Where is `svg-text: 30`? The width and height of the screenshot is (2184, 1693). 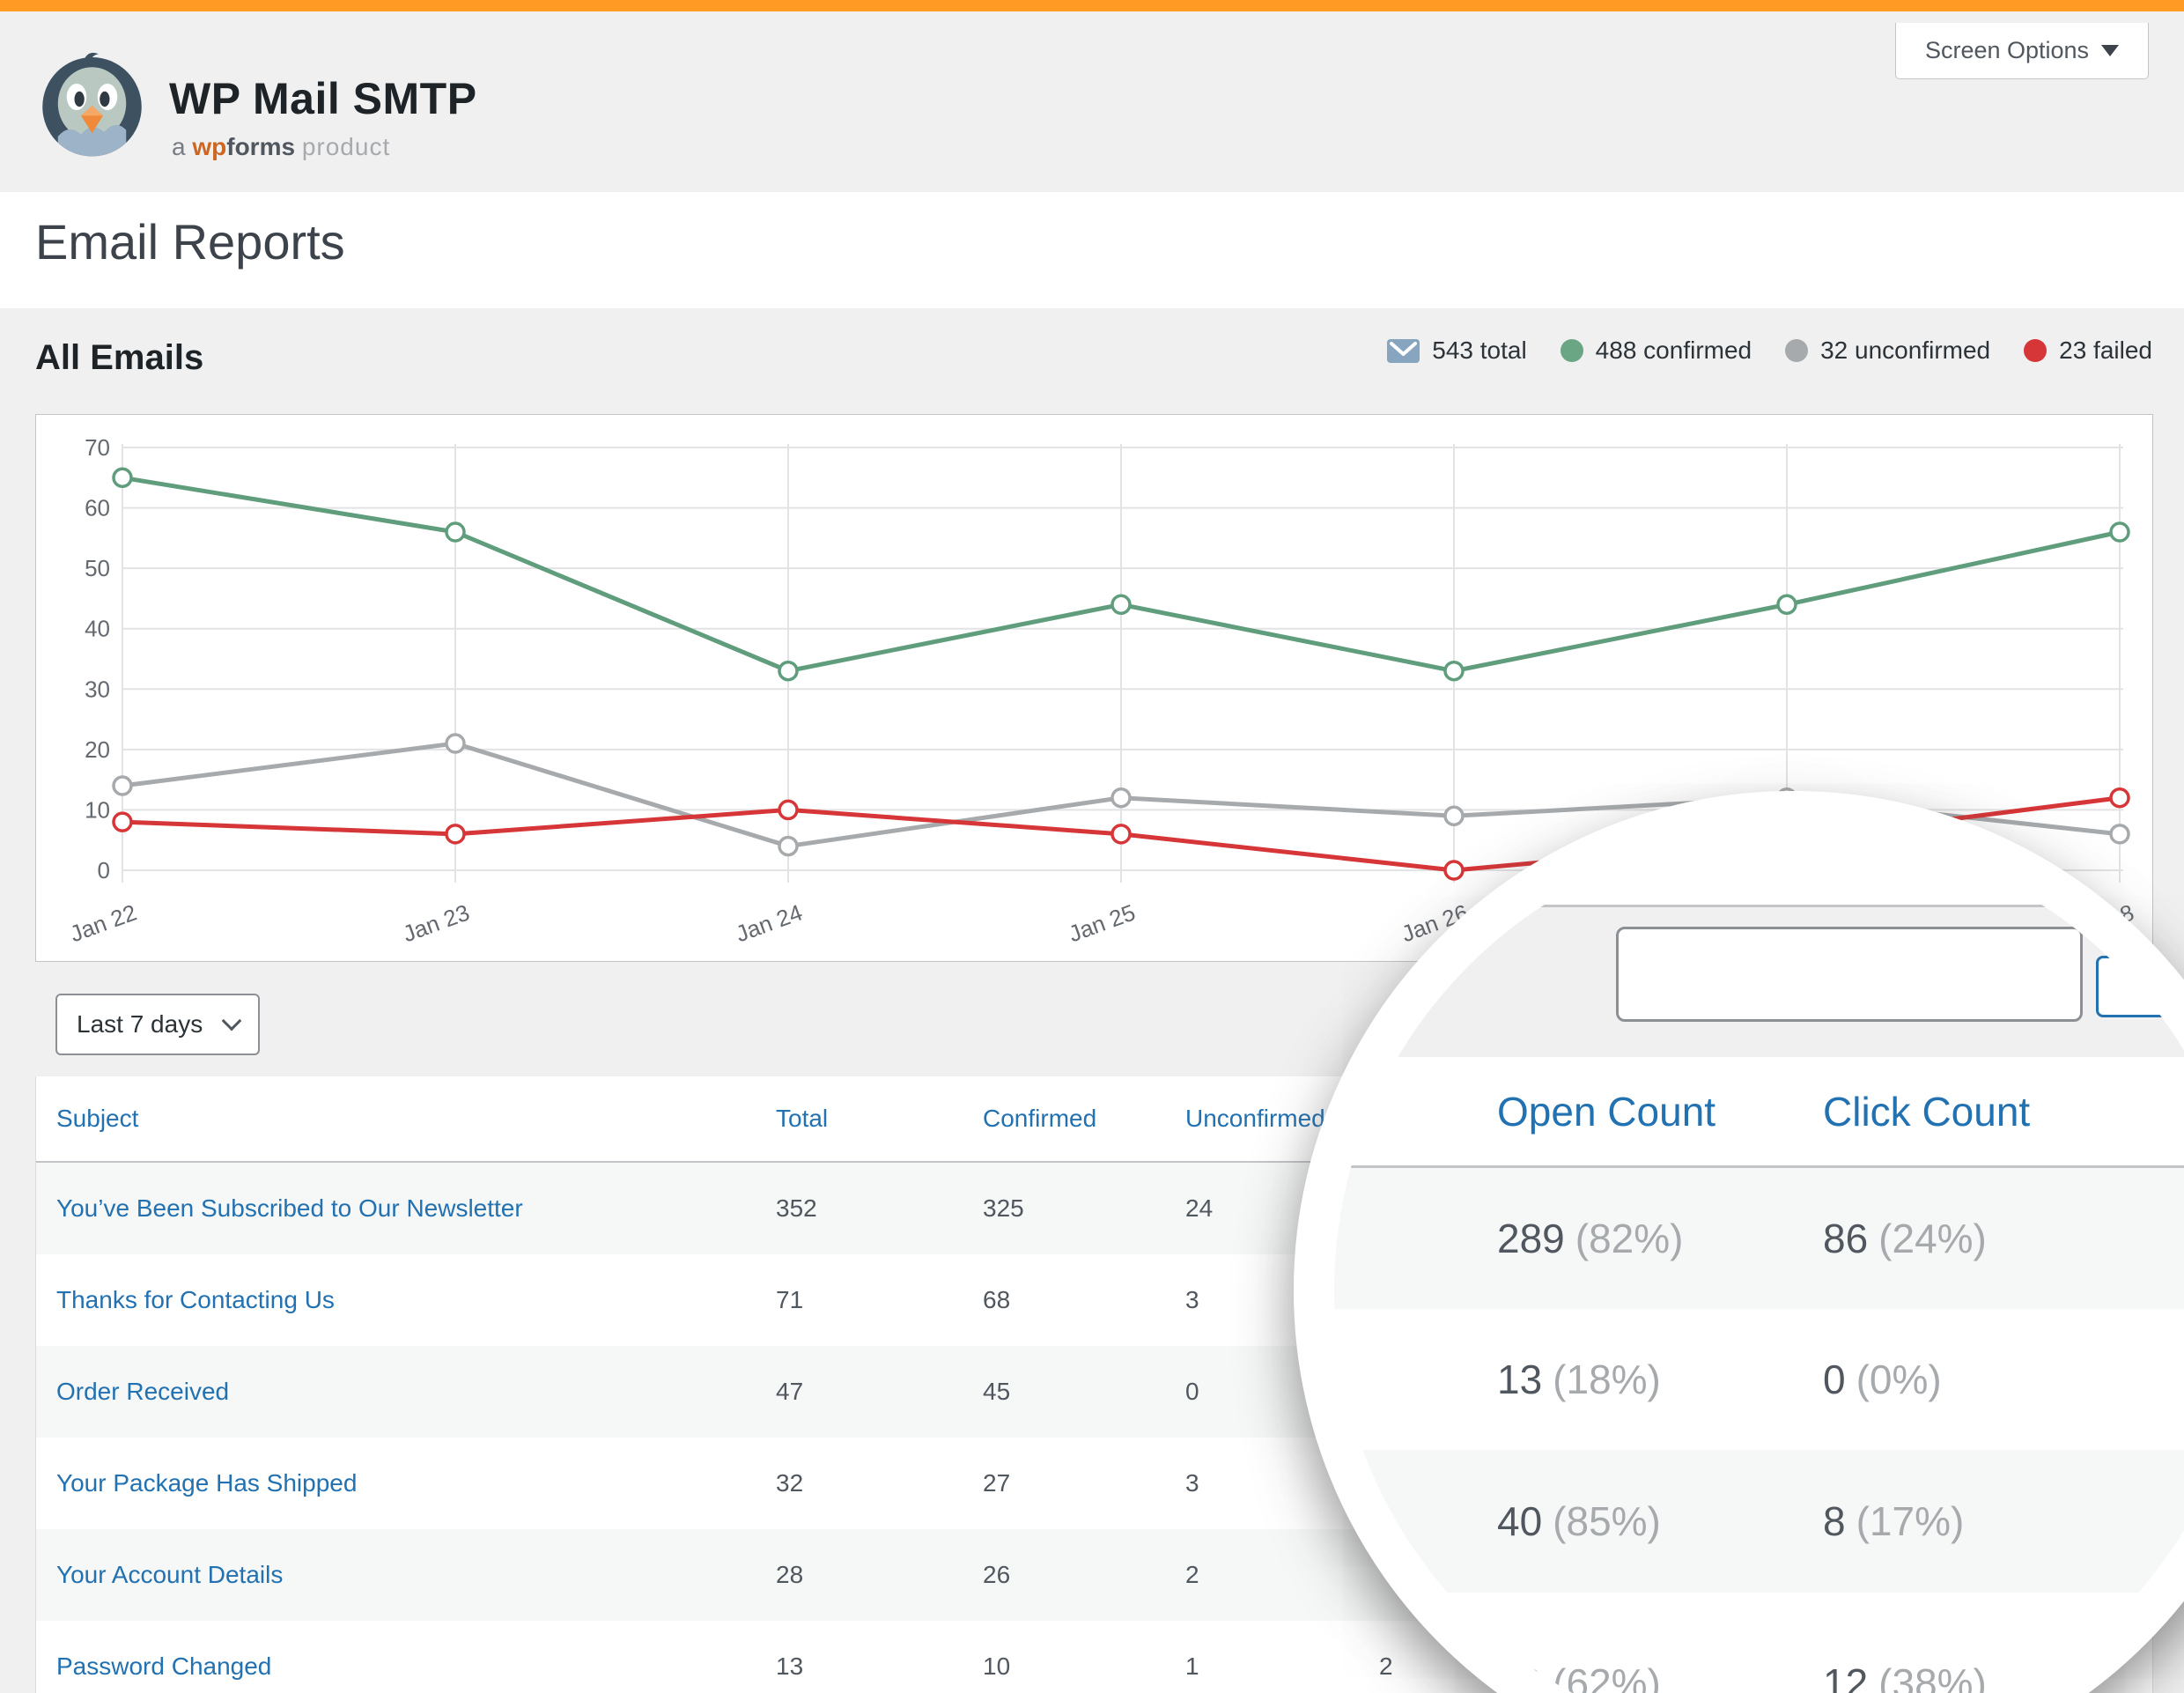
svg-text: 30 is located at coordinates (97, 689).